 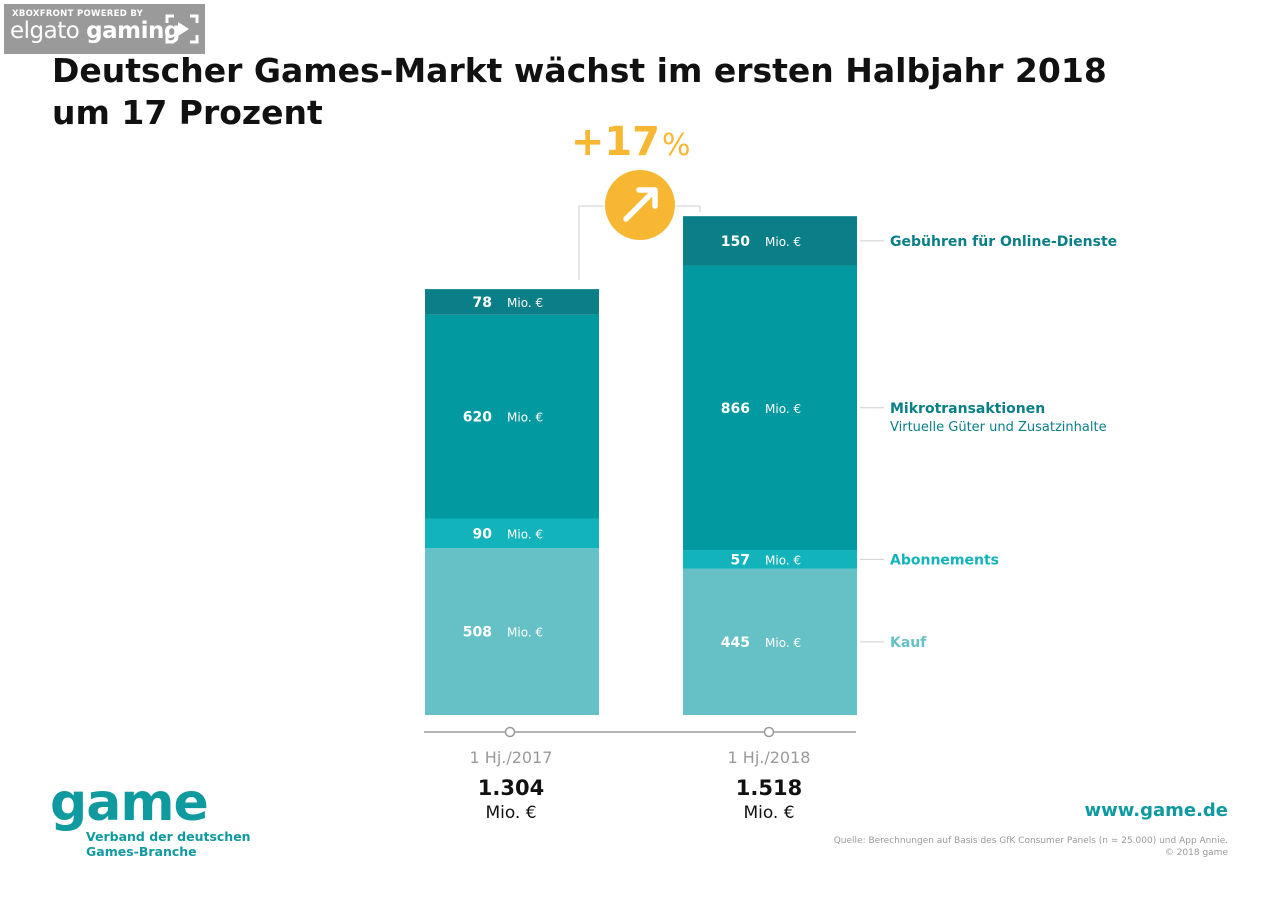 I want to click on segment-unit-4-2: Mio. €, so click(x=783, y=242).